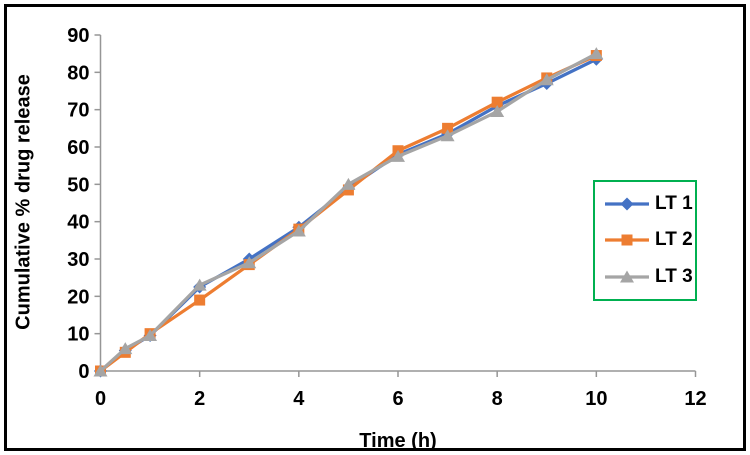  I want to click on legend-entry-lt2: LT 2, so click(649, 240).